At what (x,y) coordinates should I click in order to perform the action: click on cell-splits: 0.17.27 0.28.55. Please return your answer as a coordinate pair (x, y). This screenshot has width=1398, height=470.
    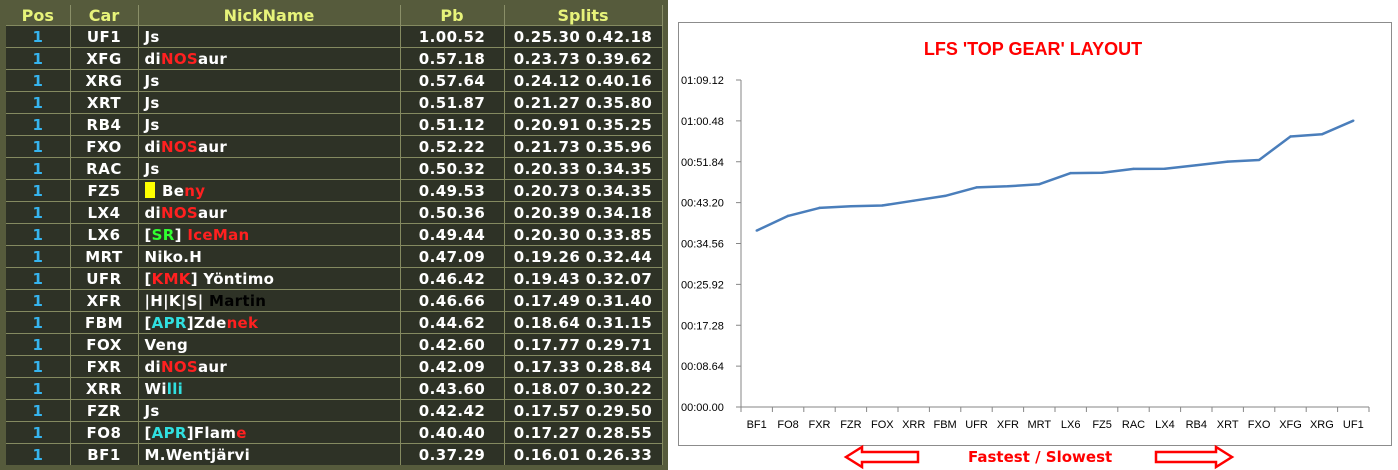
    Looking at the image, I should click on (583, 432).